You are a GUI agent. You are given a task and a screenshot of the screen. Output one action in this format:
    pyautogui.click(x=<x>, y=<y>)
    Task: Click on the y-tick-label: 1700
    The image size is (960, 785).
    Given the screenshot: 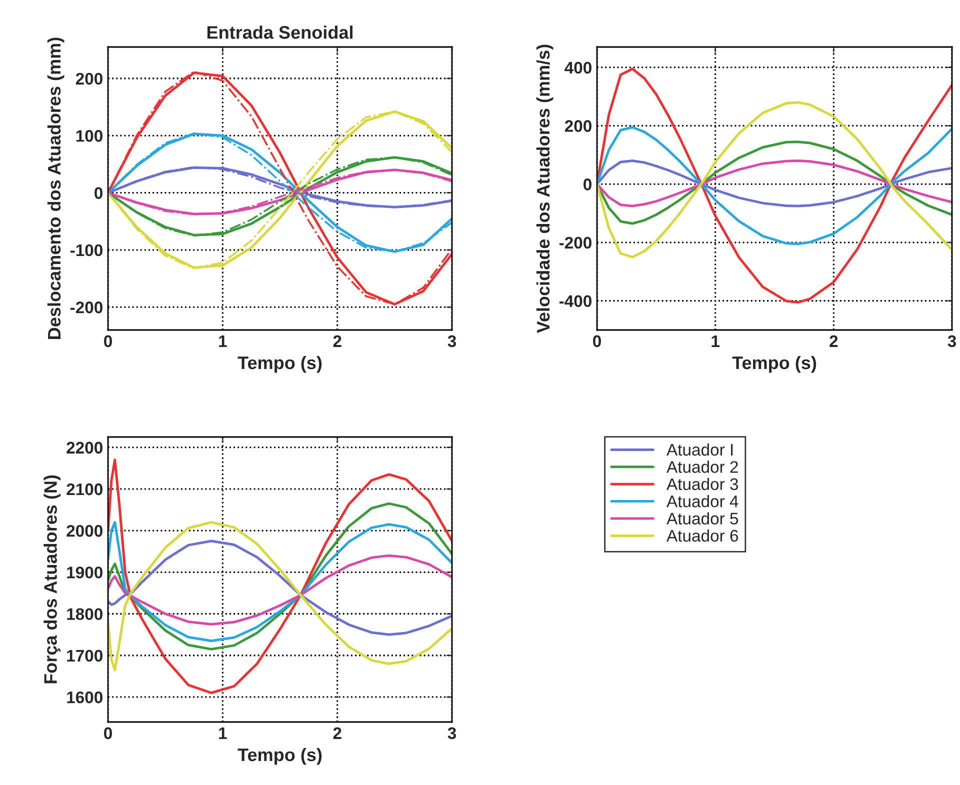 What is the action you would take?
    pyautogui.click(x=84, y=656)
    